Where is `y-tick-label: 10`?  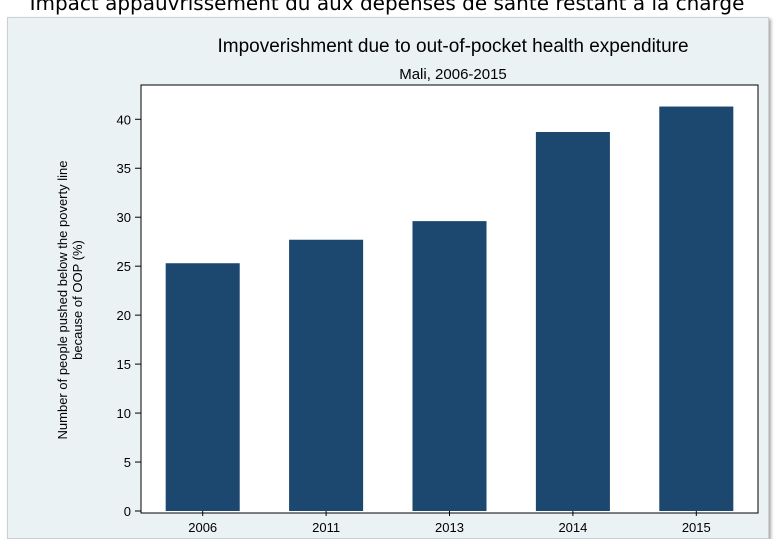
y-tick-label: 10 is located at coordinates (124, 413).